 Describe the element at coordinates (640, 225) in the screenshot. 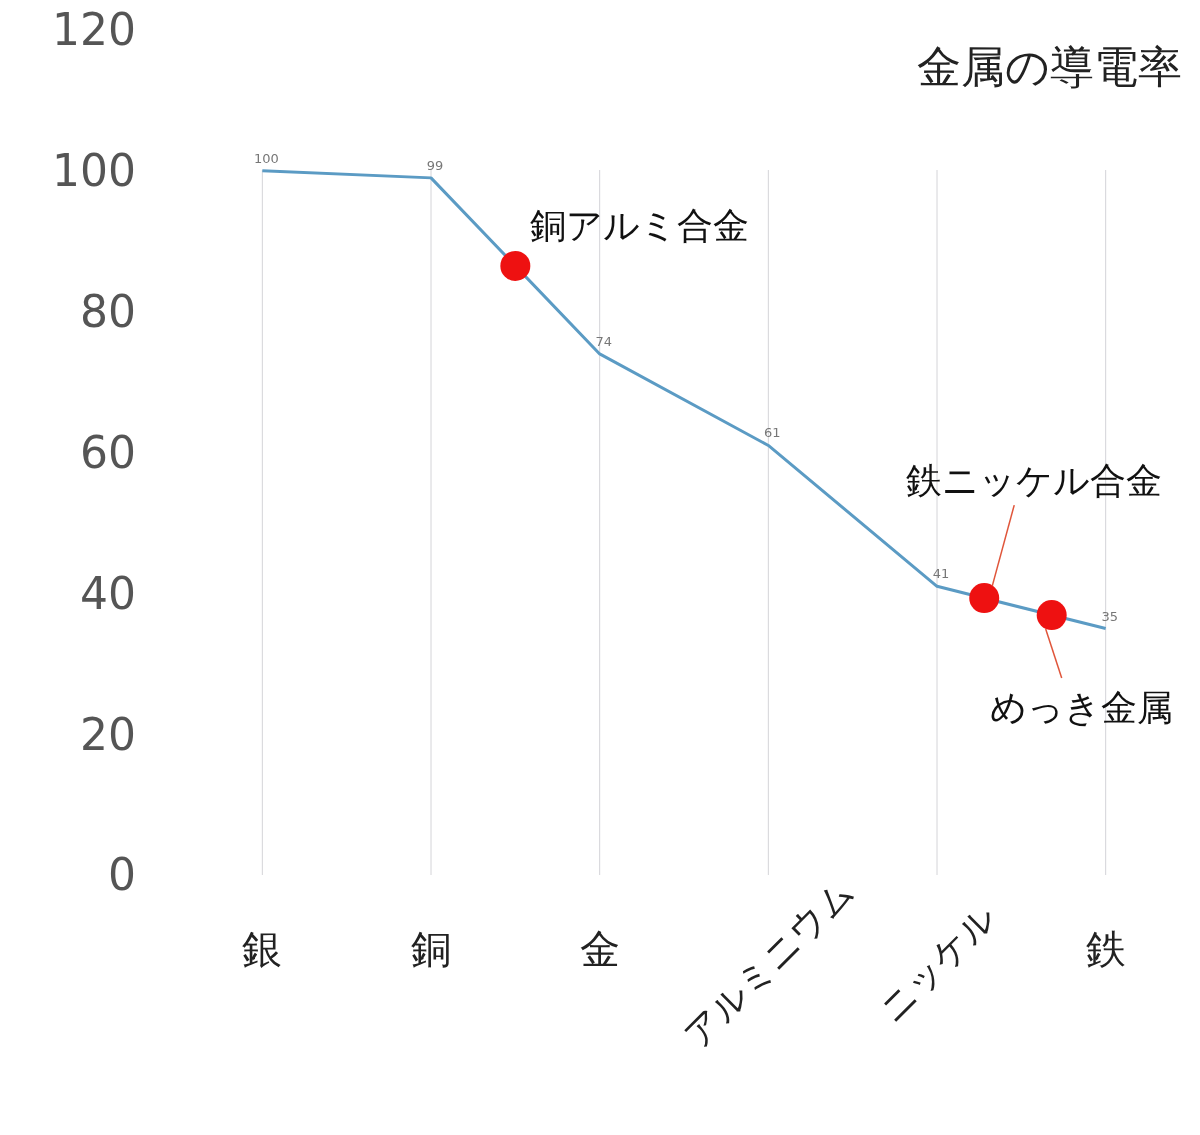

I see `annotation: 銅アルミ合金` at that location.